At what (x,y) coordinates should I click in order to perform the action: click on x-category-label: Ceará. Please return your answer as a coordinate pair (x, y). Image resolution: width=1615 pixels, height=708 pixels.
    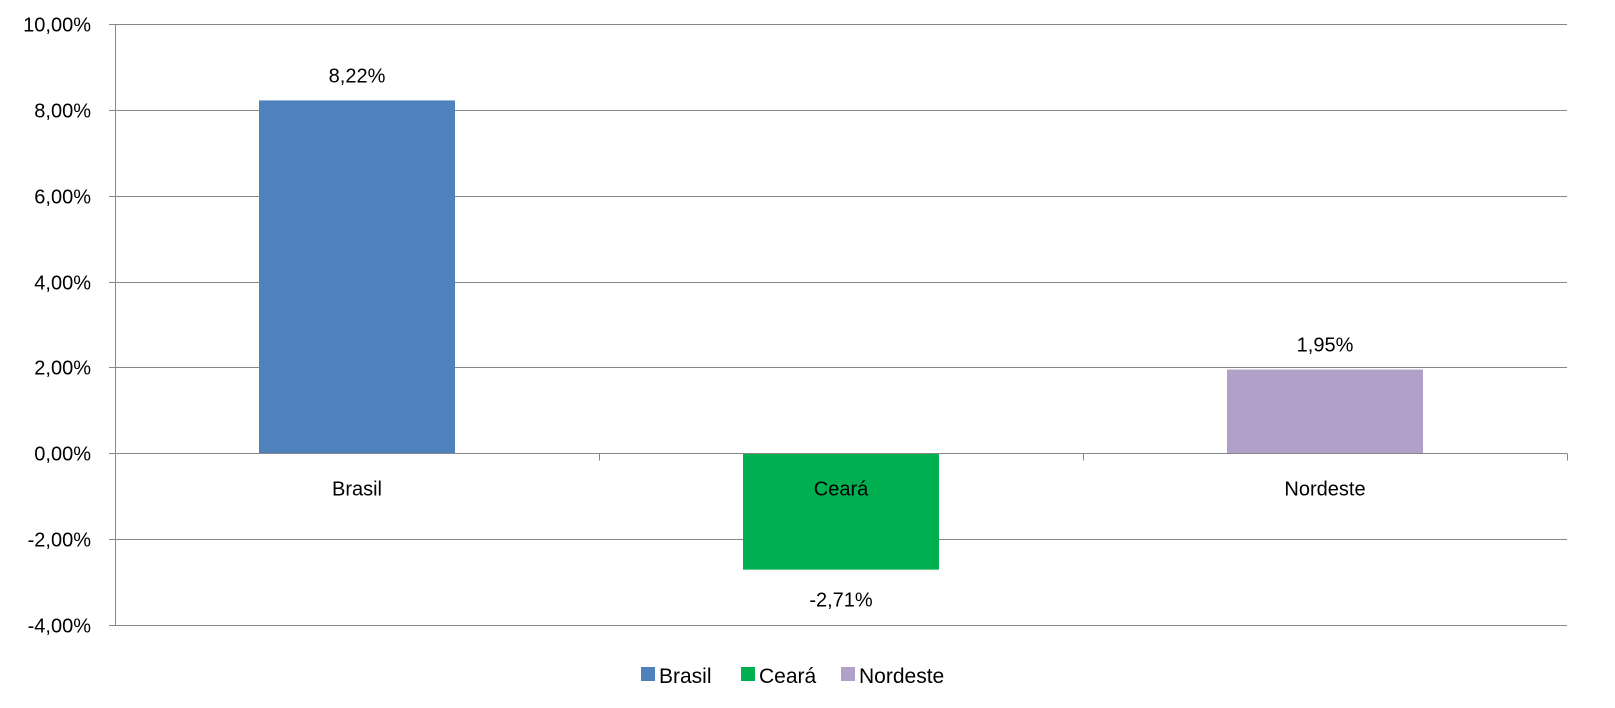
    Looking at the image, I should click on (841, 489).